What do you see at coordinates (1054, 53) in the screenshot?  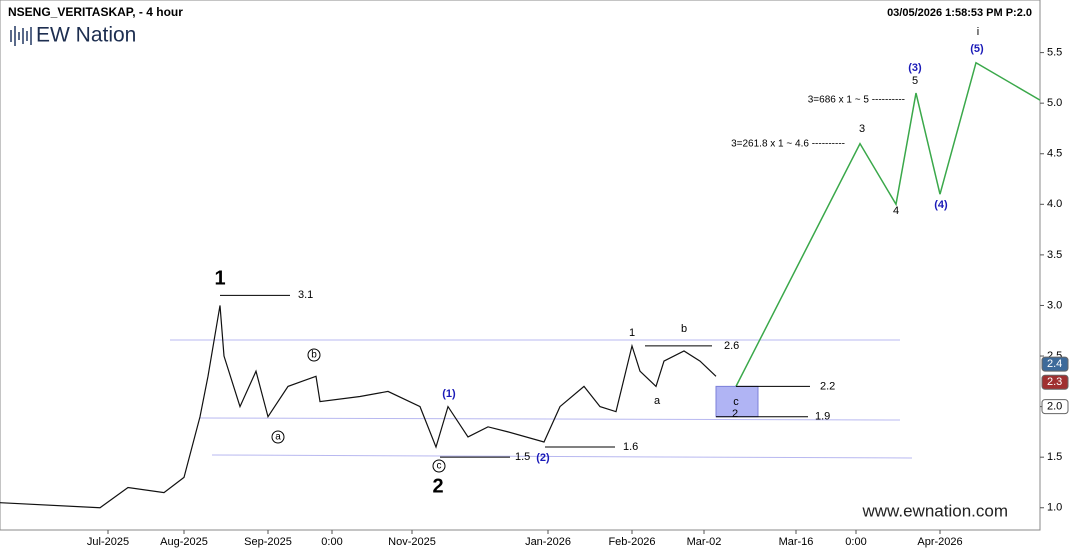 I see `y-tick-label: 5.5` at bounding box center [1054, 53].